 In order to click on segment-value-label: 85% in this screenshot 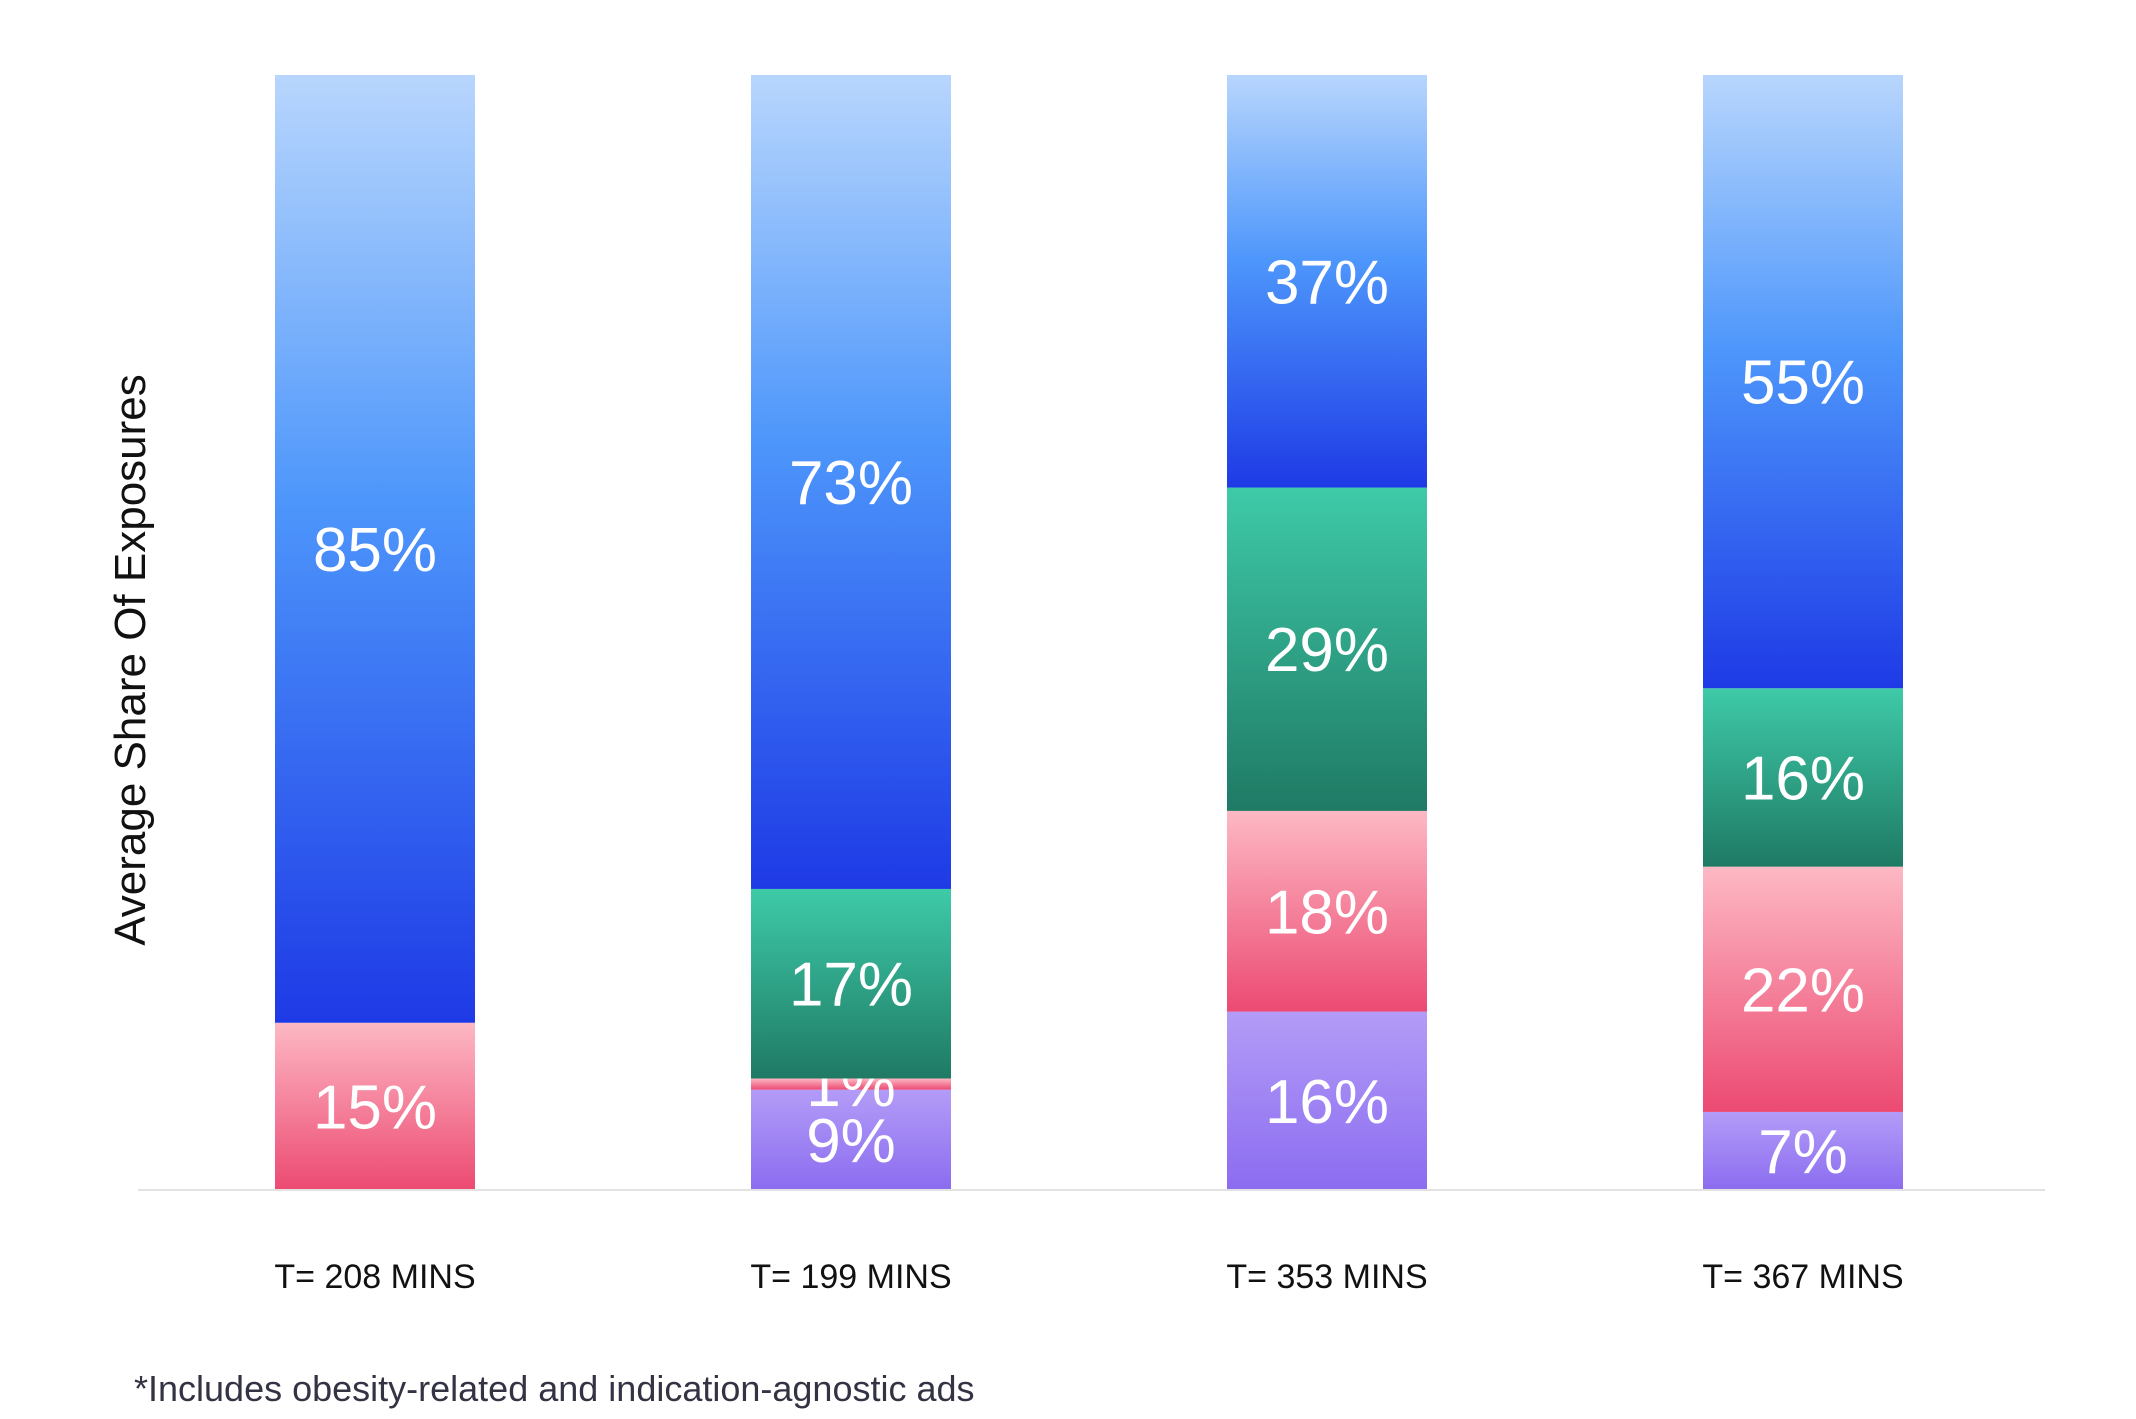, I will do `click(375, 550)`.